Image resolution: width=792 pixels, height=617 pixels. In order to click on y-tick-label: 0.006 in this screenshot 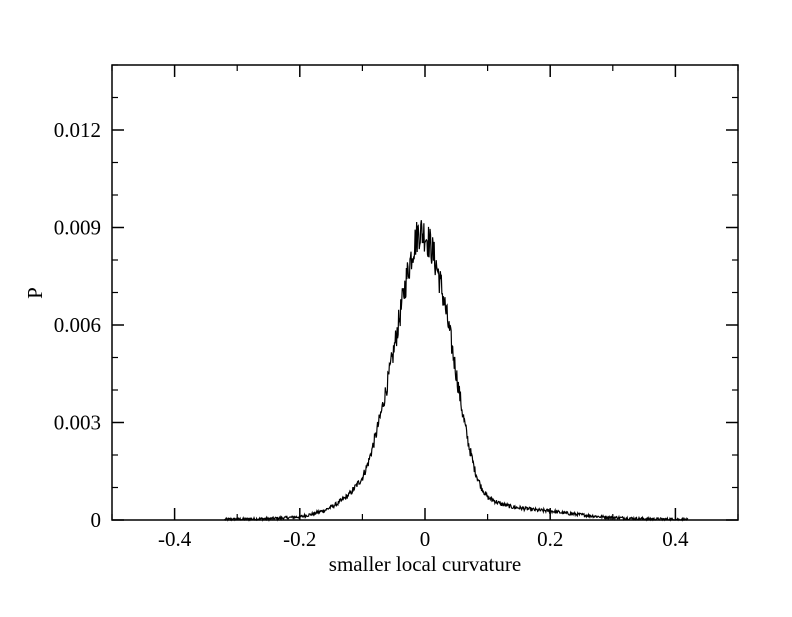, I will do `click(77, 325)`.